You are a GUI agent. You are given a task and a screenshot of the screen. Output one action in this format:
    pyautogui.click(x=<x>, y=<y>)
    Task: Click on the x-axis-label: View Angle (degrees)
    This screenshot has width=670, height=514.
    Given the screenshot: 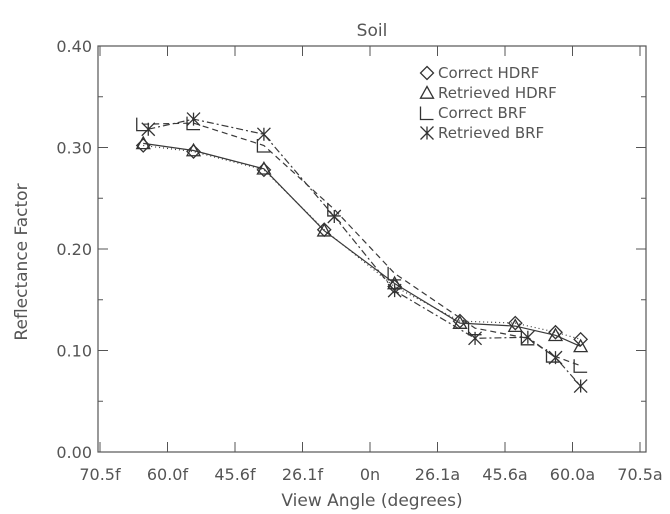 What is the action you would take?
    pyautogui.click(x=371, y=501)
    